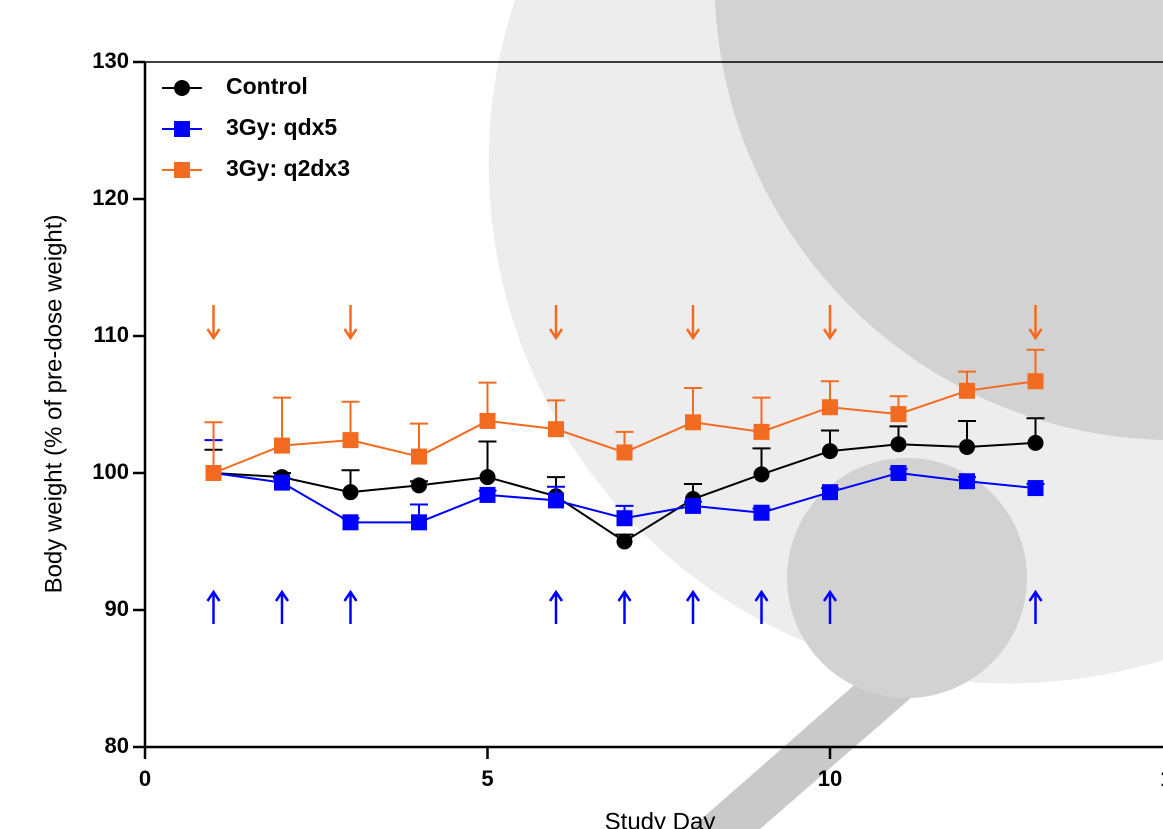 This screenshot has width=1163, height=829. I want to click on y-tick-label: 120, so click(110, 197).